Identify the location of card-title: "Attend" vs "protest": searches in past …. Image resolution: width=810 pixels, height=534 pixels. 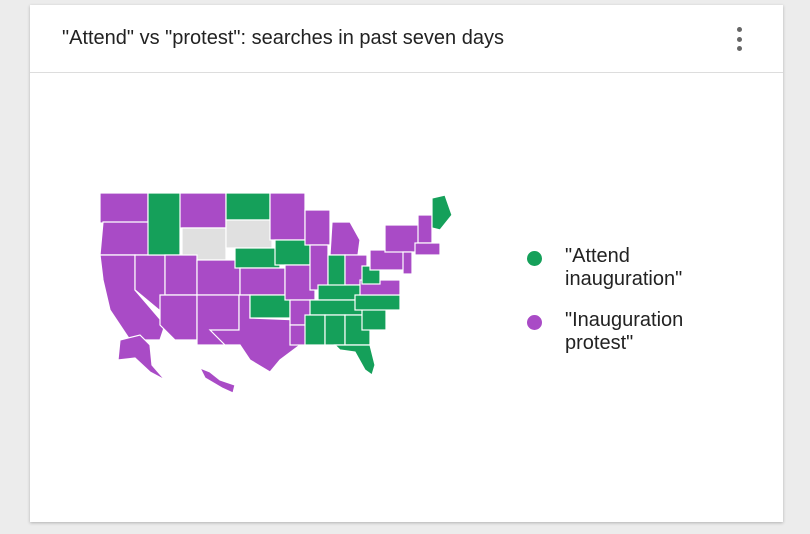
(283, 38).